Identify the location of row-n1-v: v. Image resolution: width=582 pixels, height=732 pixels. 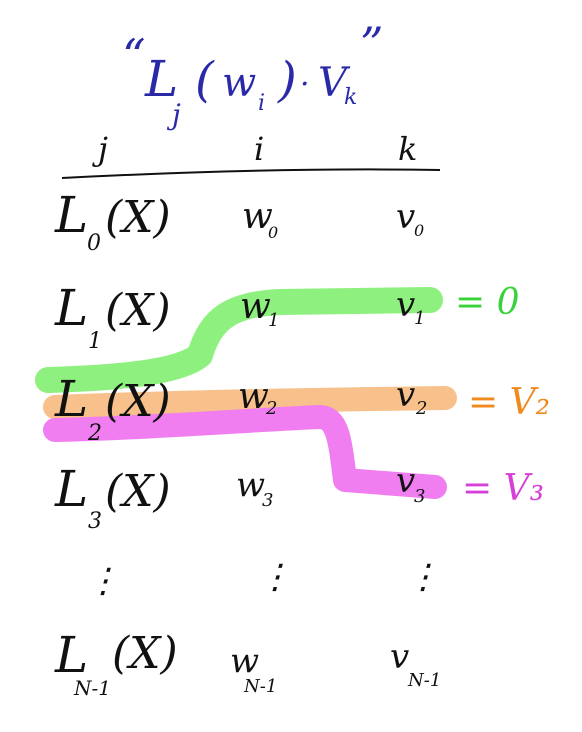
(399, 657).